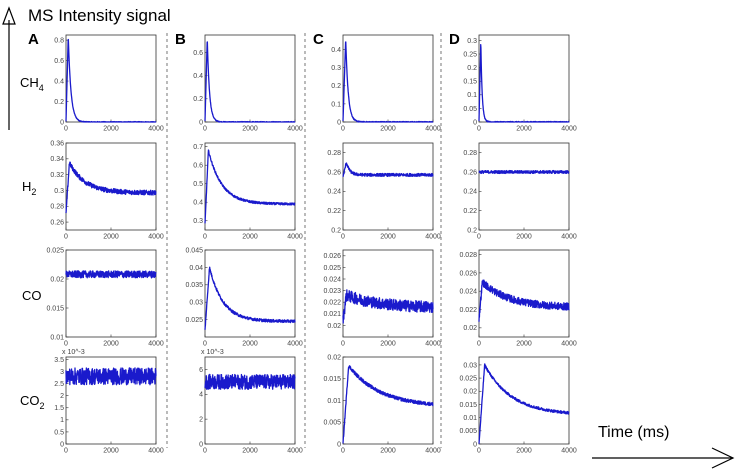 The width and height of the screenshot is (737, 473). What do you see at coordinates (470, 82) in the screenshot?
I see `y-tick-label: 0.15` at bounding box center [470, 82].